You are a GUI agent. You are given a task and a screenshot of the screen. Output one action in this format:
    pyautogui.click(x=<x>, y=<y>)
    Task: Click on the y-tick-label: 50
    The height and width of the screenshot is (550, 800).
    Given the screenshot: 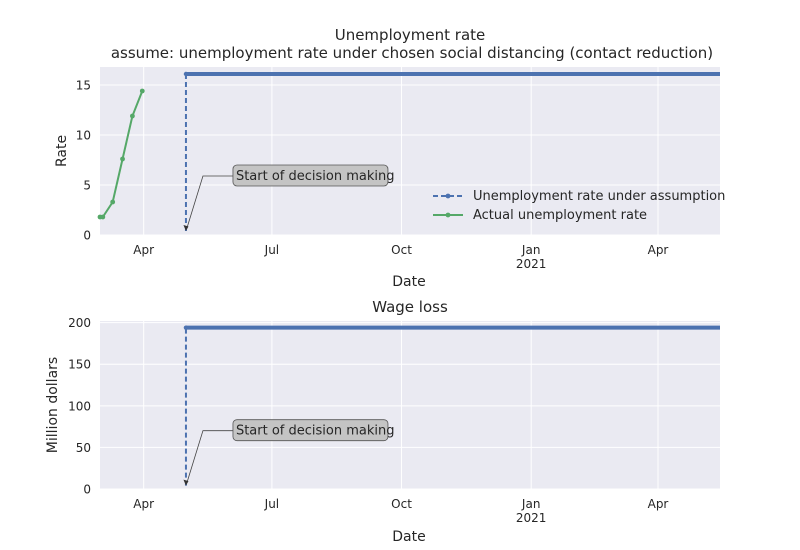 What is the action you would take?
    pyautogui.click(x=83, y=448)
    